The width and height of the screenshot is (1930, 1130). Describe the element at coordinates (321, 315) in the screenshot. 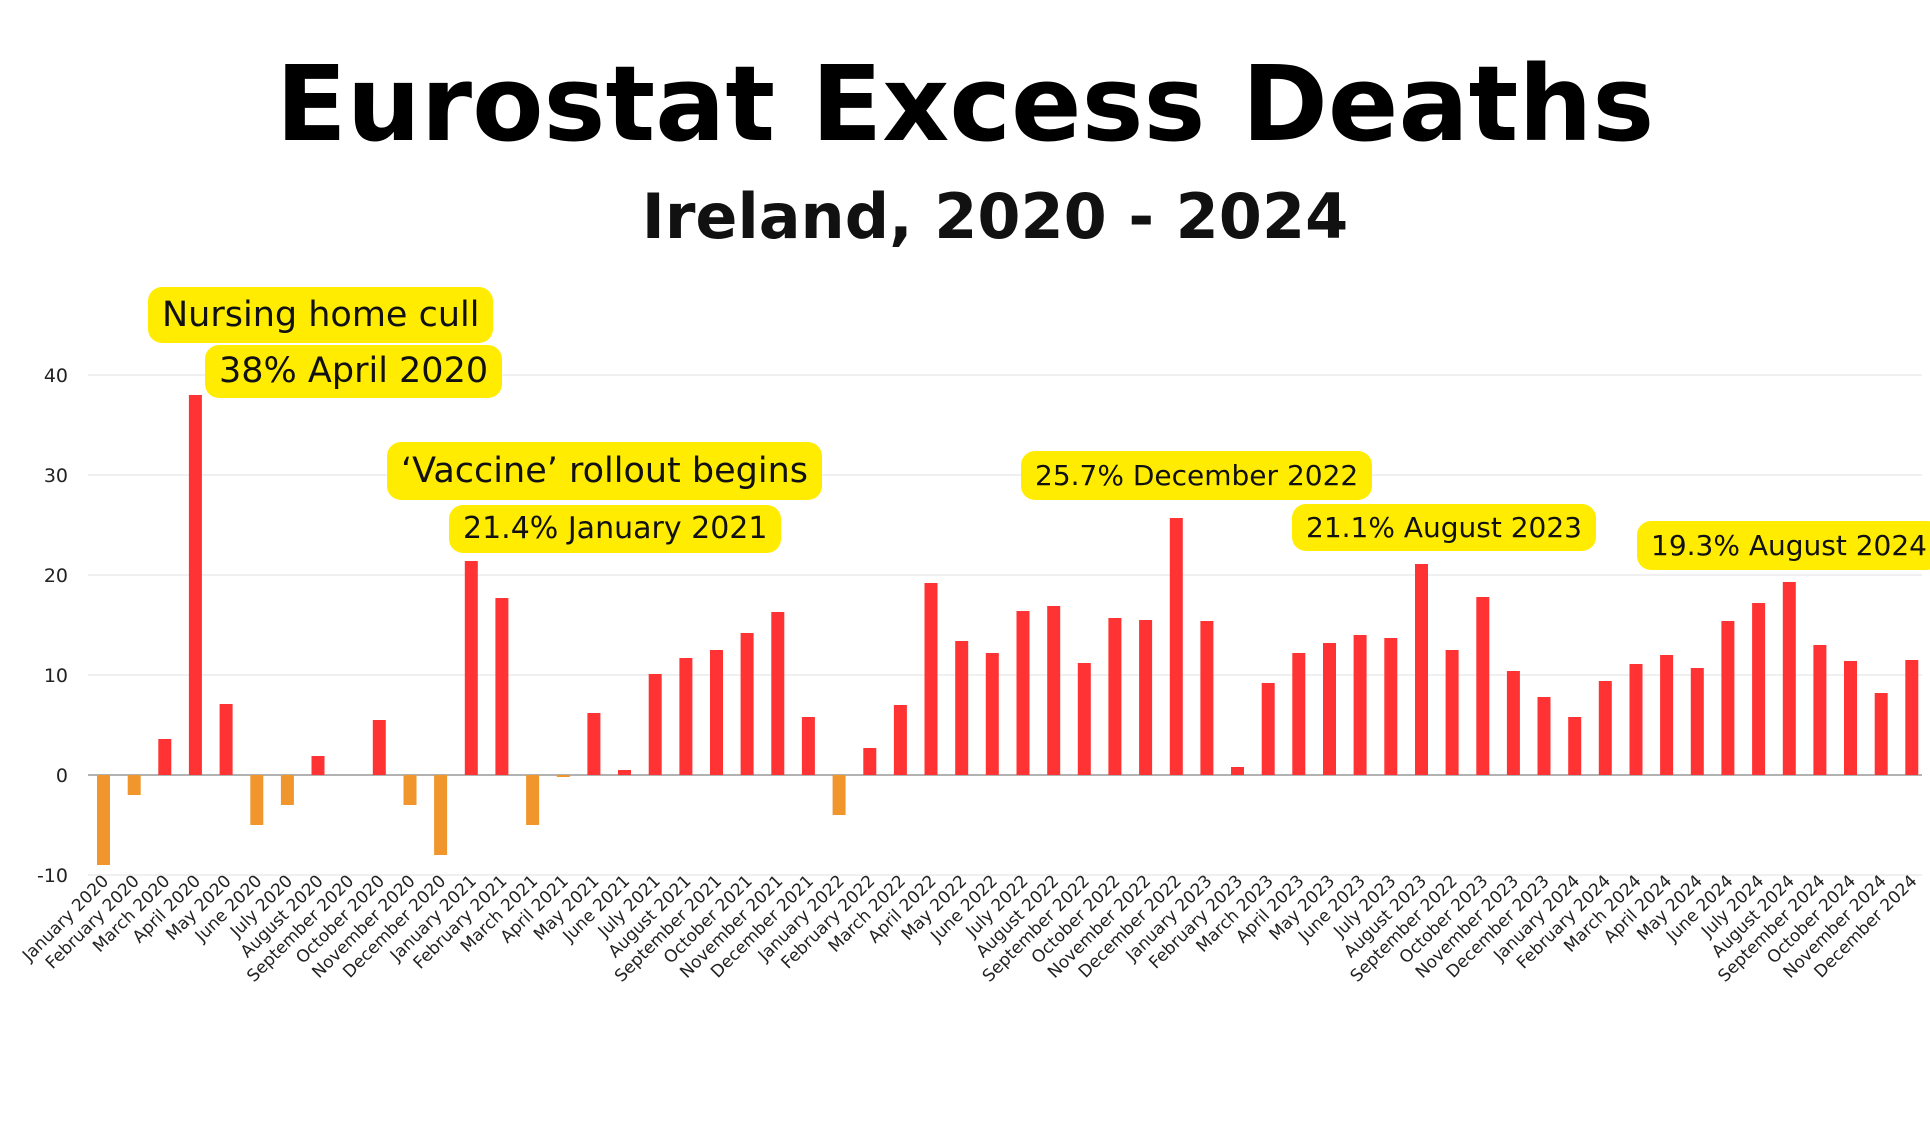

I see `annotation-nursing-home-cull: Nursing home cull` at that location.